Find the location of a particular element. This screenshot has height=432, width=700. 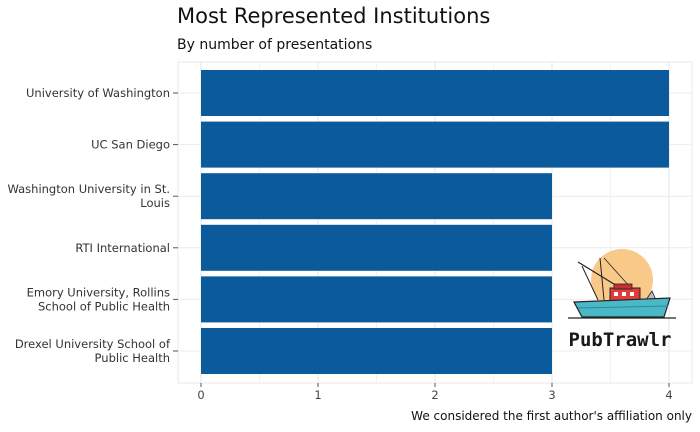

pubtrawlr-logo: PubTrawlr is located at coordinates (622, 300).